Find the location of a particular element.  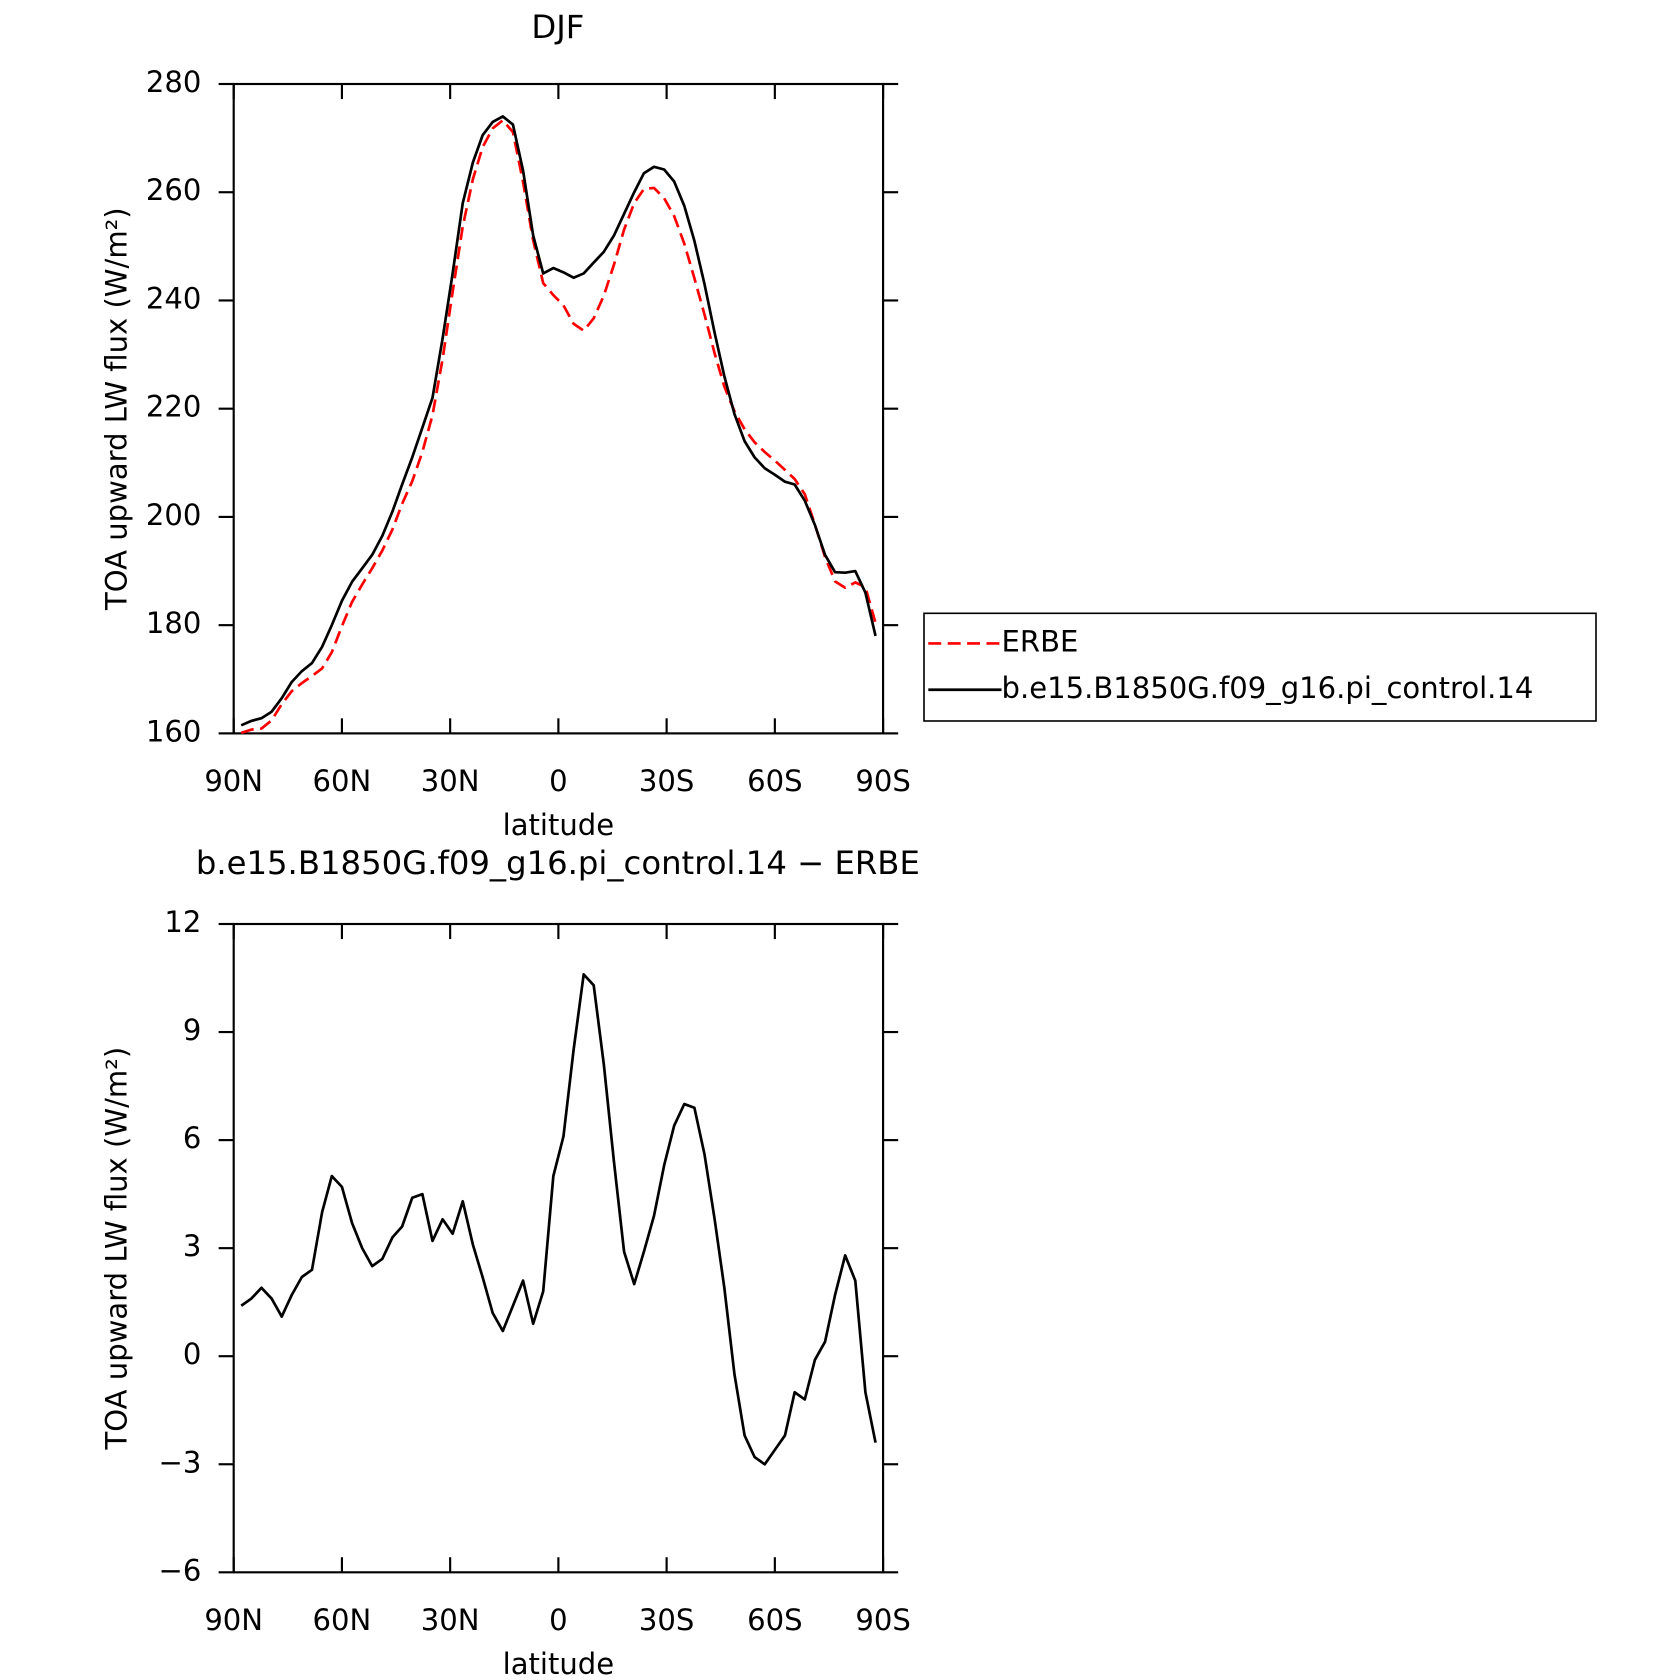

legend-label: ERBE is located at coordinates (1040, 641).